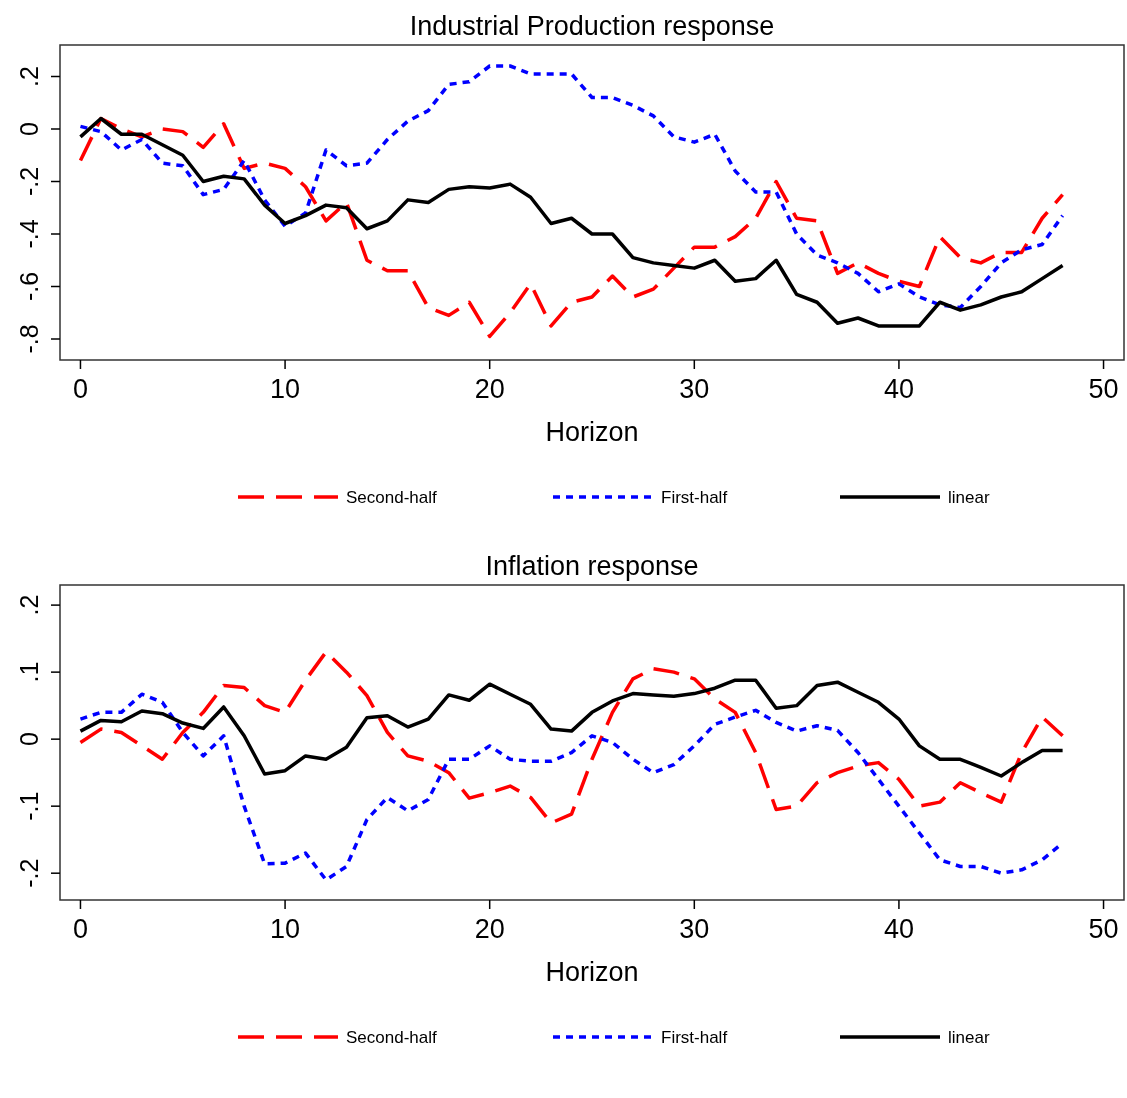 The image size is (1127, 1098). Describe the element at coordinates (592, 26) in the screenshot. I see `chart-title: Industrial Production response` at that location.